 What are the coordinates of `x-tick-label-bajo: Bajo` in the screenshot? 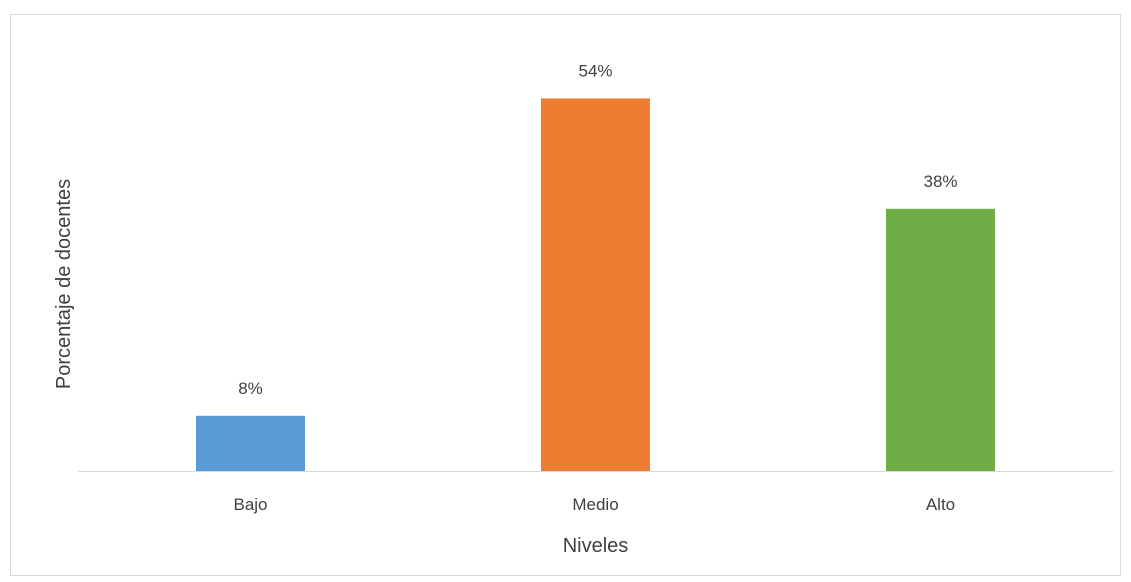 It's located at (250, 504).